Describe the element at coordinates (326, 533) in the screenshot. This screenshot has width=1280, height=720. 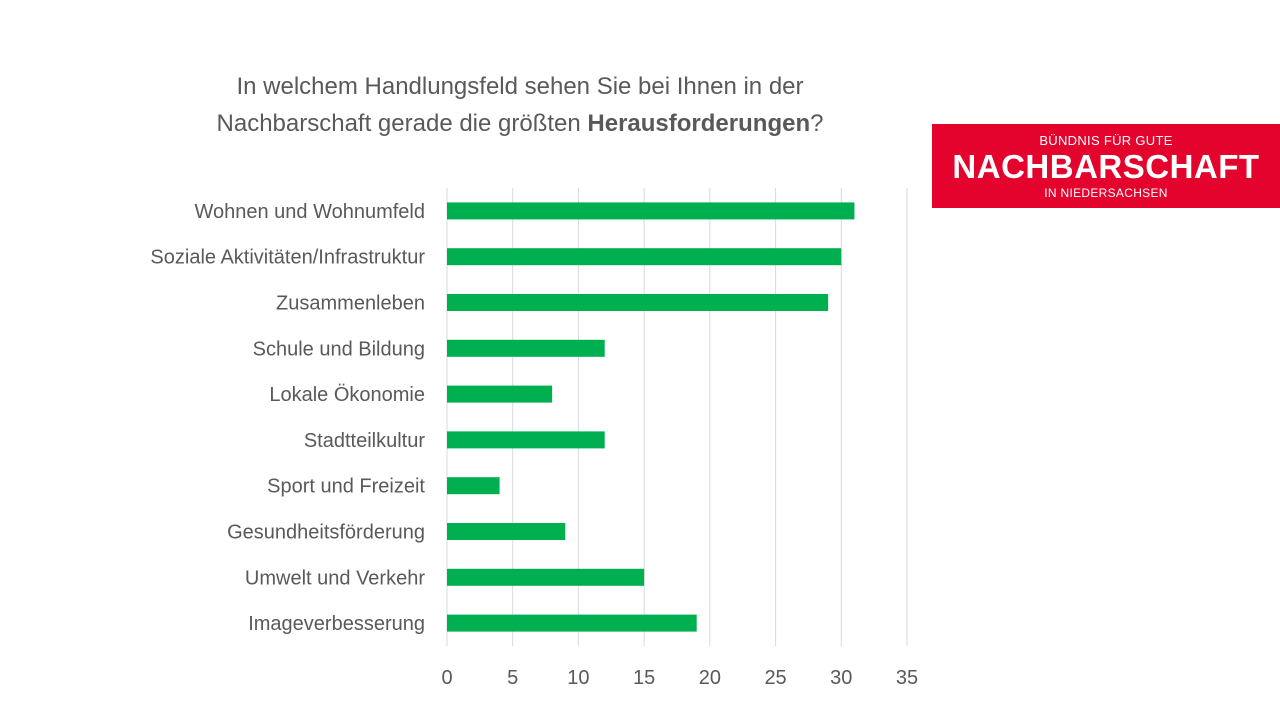
I see `category-label: Gesundheitsförderung` at that location.